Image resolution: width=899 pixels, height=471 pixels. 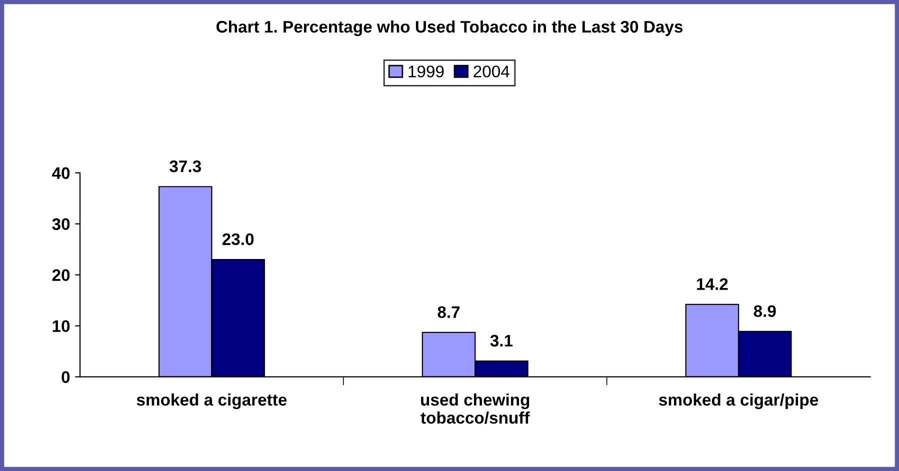 What do you see at coordinates (426, 72) in the screenshot?
I see `legend-label: 1999` at bounding box center [426, 72].